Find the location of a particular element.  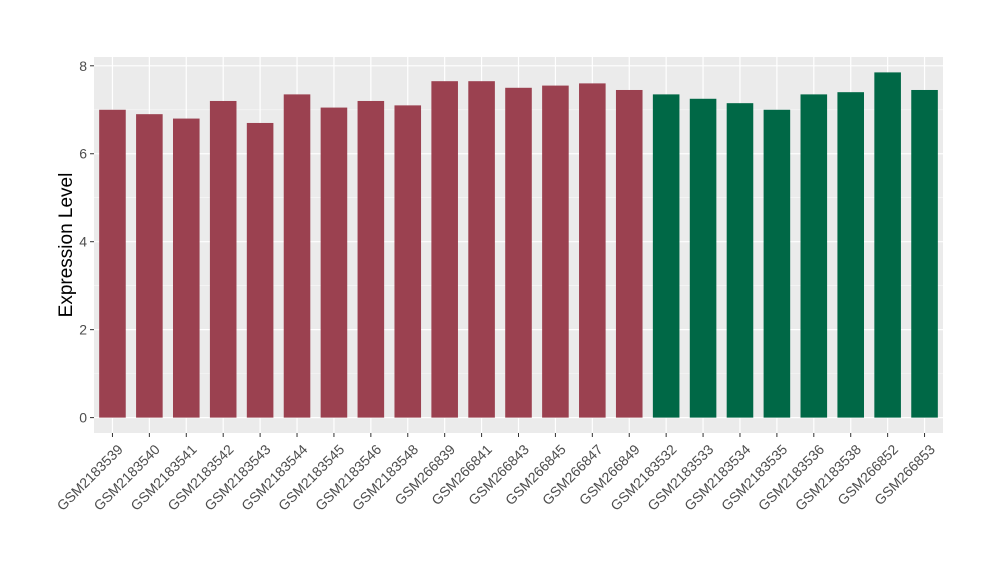

bar-GSM266843 is located at coordinates (518, 252).